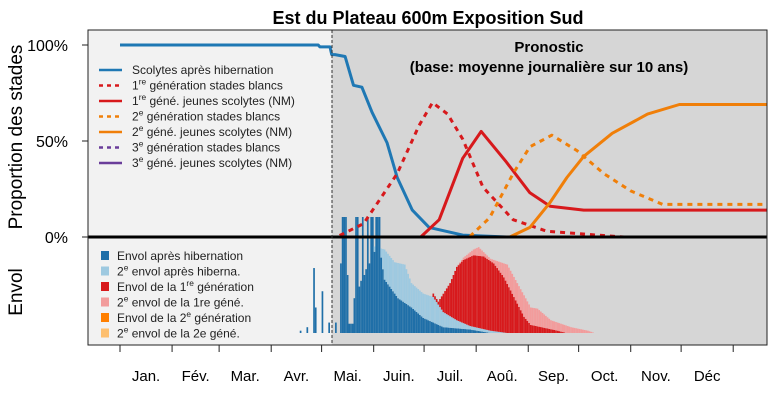 This screenshot has height=405, width=770. I want to click on month-label: Avr., so click(297, 376).